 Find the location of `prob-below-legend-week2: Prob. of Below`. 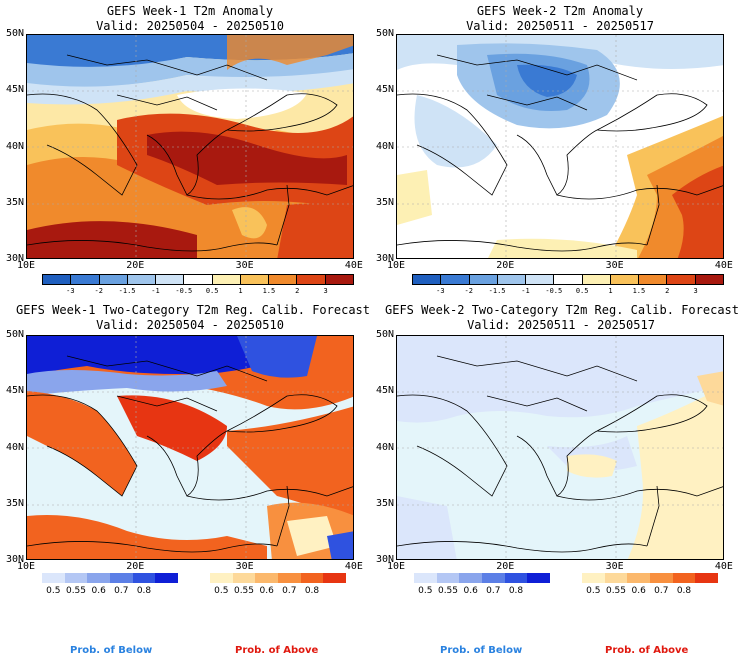

prob-below-legend-week2: Prob. of Below is located at coordinates (481, 650).